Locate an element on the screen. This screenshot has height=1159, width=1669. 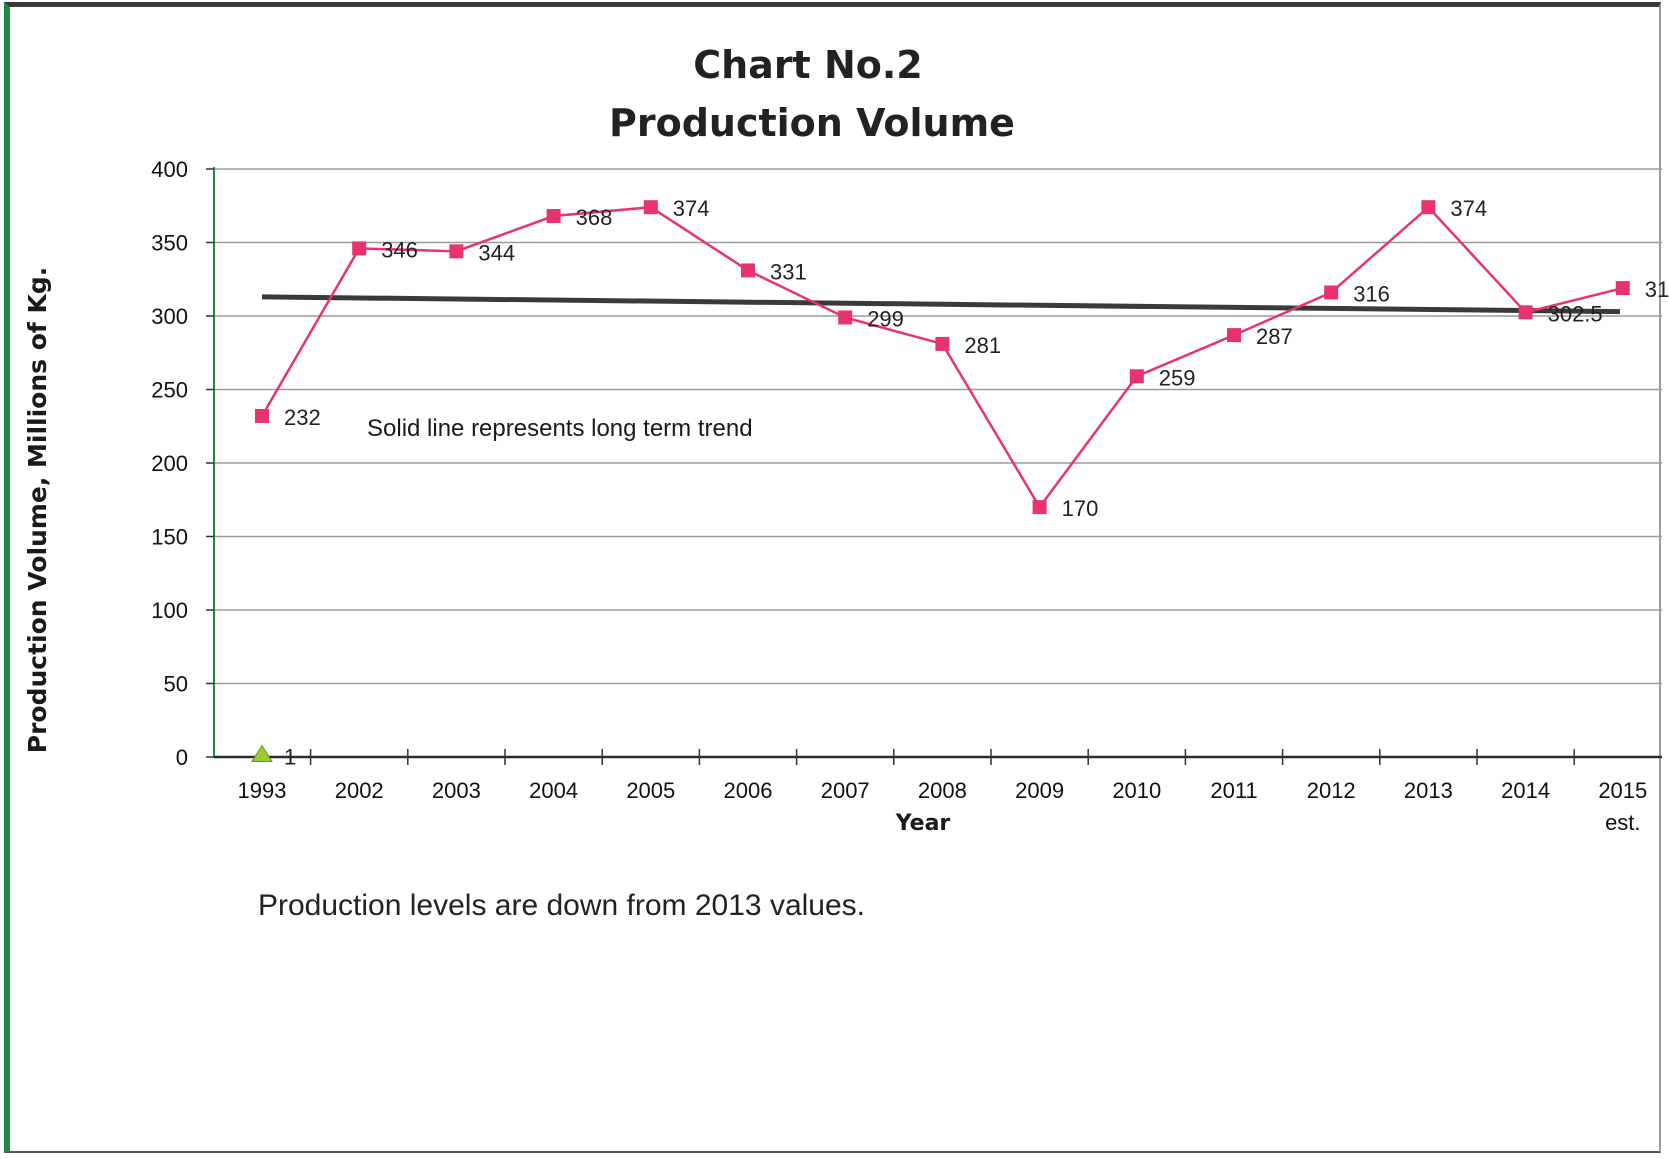
trend-line is located at coordinates (941, 304).